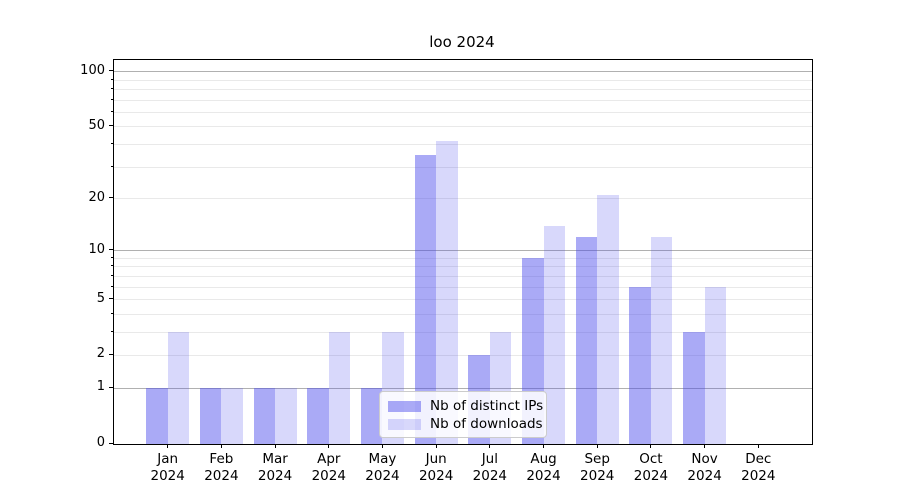  I want to click on legend-label-distinct-ips: Nb of distinct IPs, so click(487, 406).